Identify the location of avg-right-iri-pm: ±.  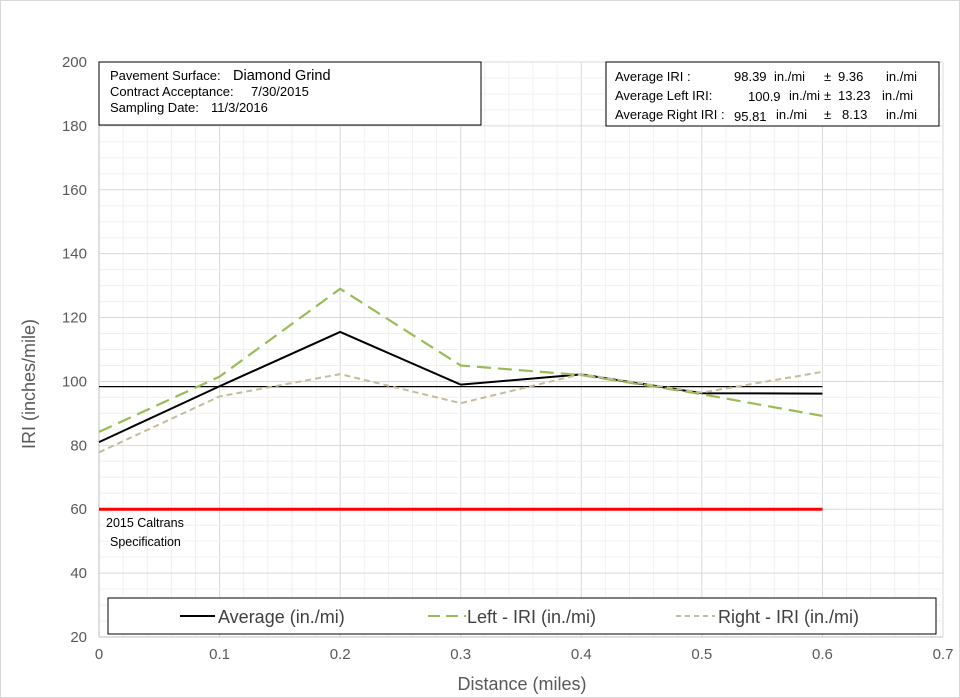
(827, 114).